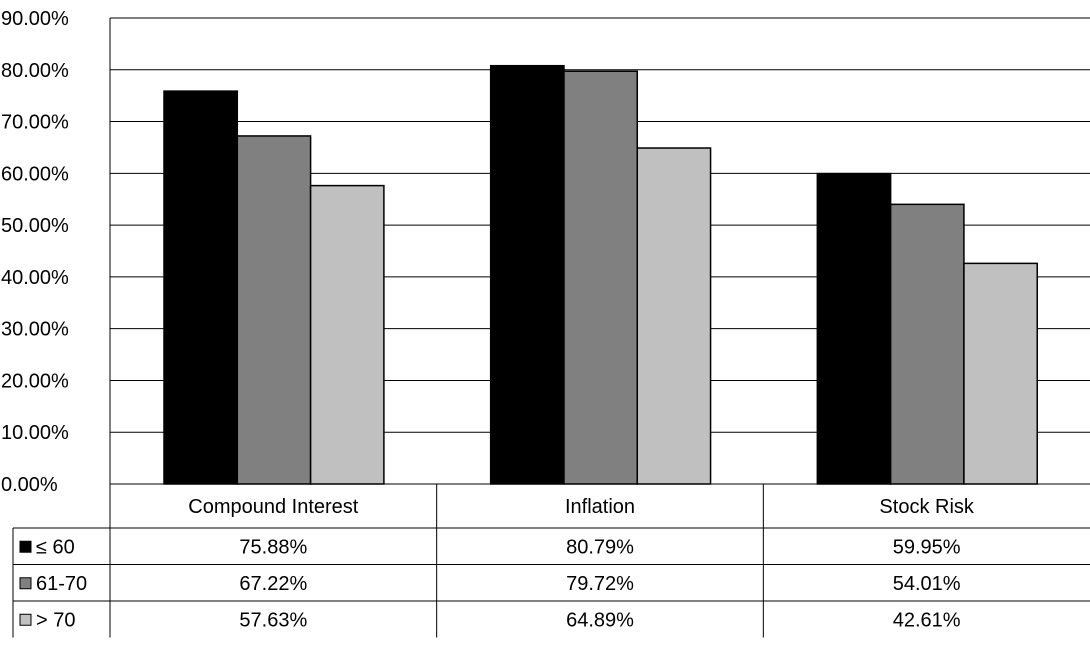 The width and height of the screenshot is (1090, 651). What do you see at coordinates (35, 226) in the screenshot?
I see `y-tick-label: 50.00%` at bounding box center [35, 226].